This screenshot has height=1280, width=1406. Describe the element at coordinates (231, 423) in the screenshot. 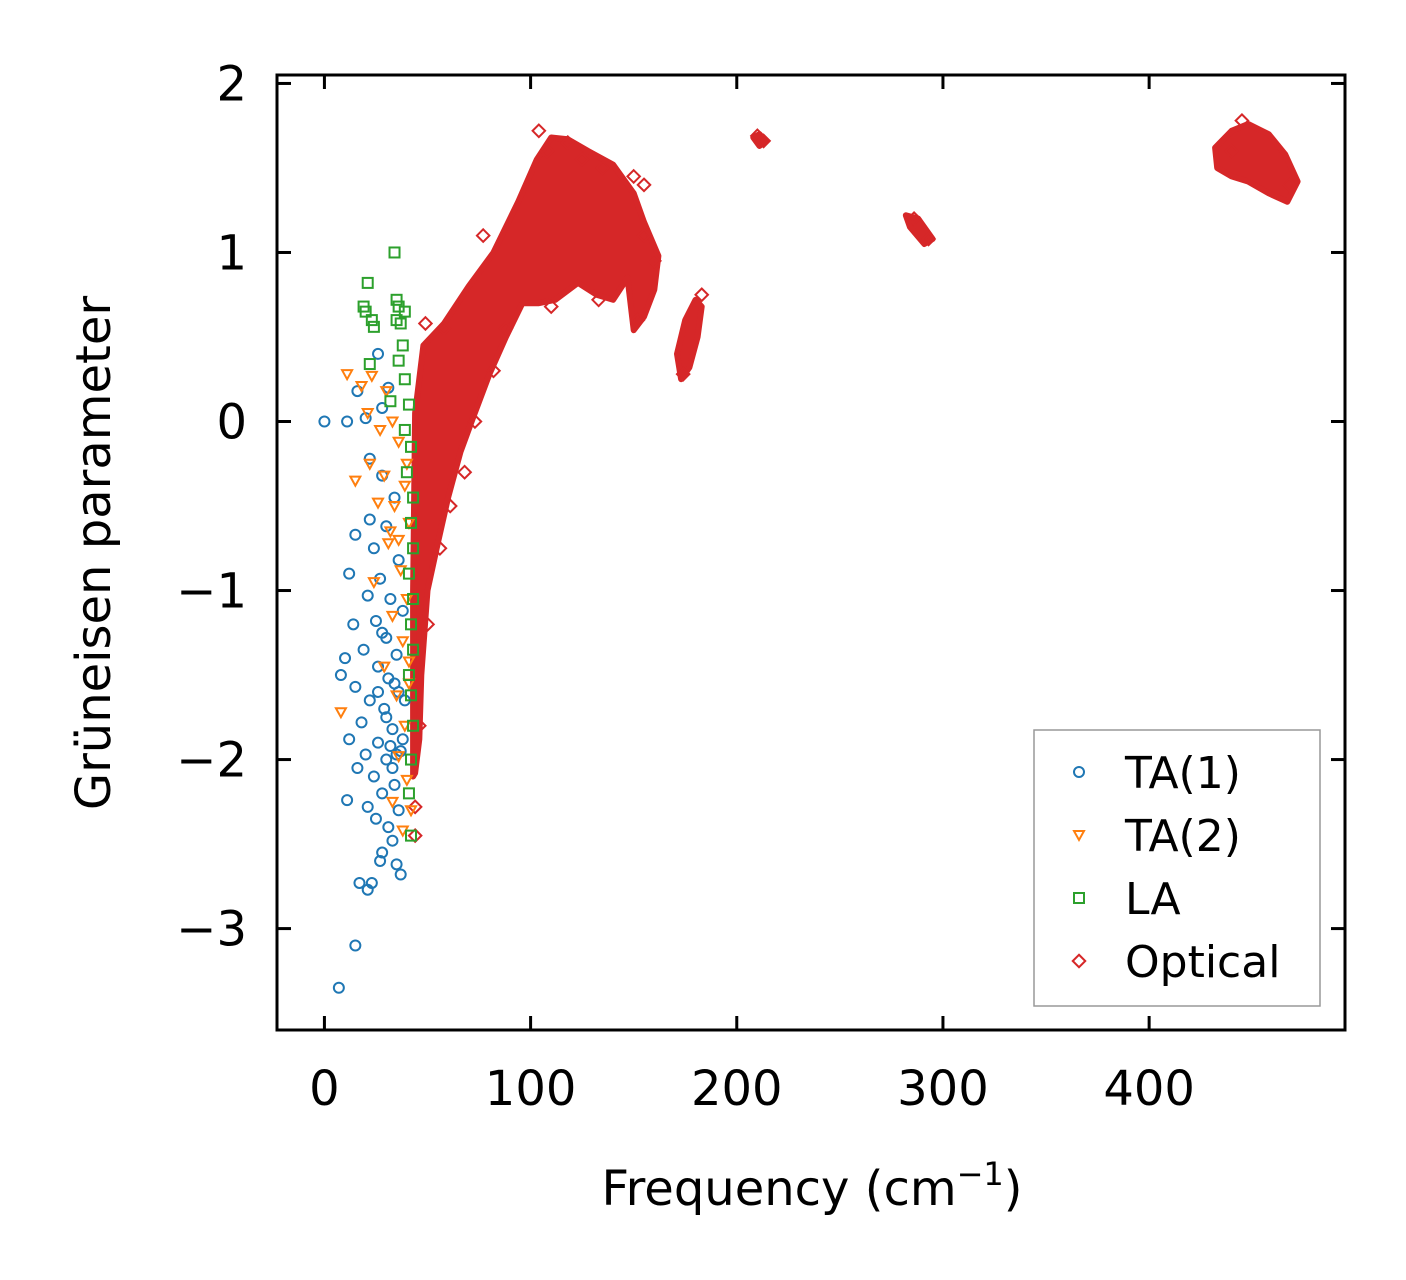

I see `y-tick-label: 0` at that location.